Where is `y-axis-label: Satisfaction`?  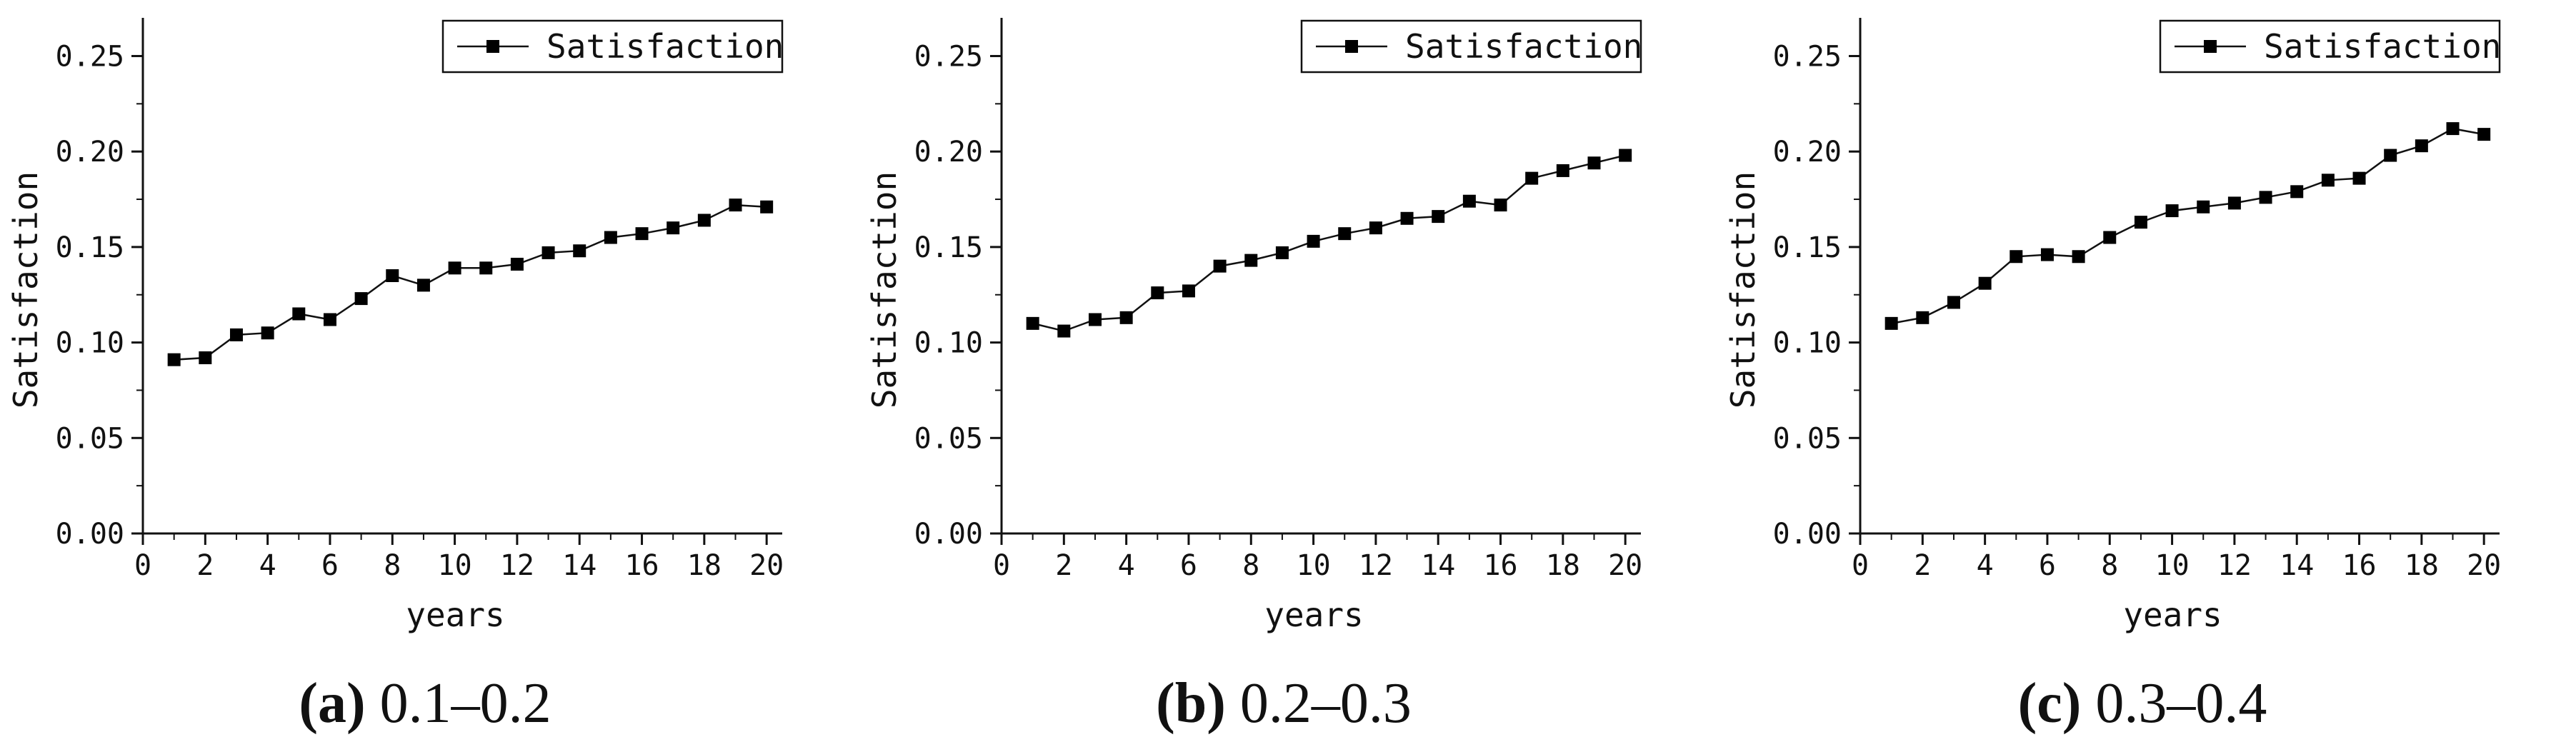 y-axis-label: Satisfaction is located at coordinates (1743, 290).